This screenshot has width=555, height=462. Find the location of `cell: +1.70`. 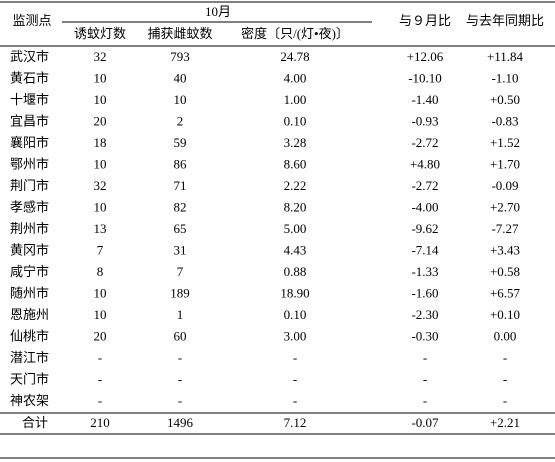

cell: +1.70 is located at coordinates (505, 163).